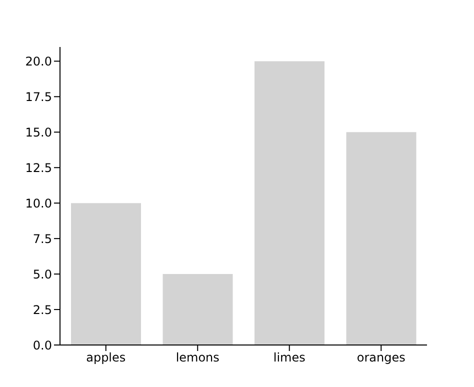 Image resolution: width=474 pixels, height=387 pixels. What do you see at coordinates (38, 61) in the screenshot?
I see `y-tick-label: 20.0` at bounding box center [38, 61].